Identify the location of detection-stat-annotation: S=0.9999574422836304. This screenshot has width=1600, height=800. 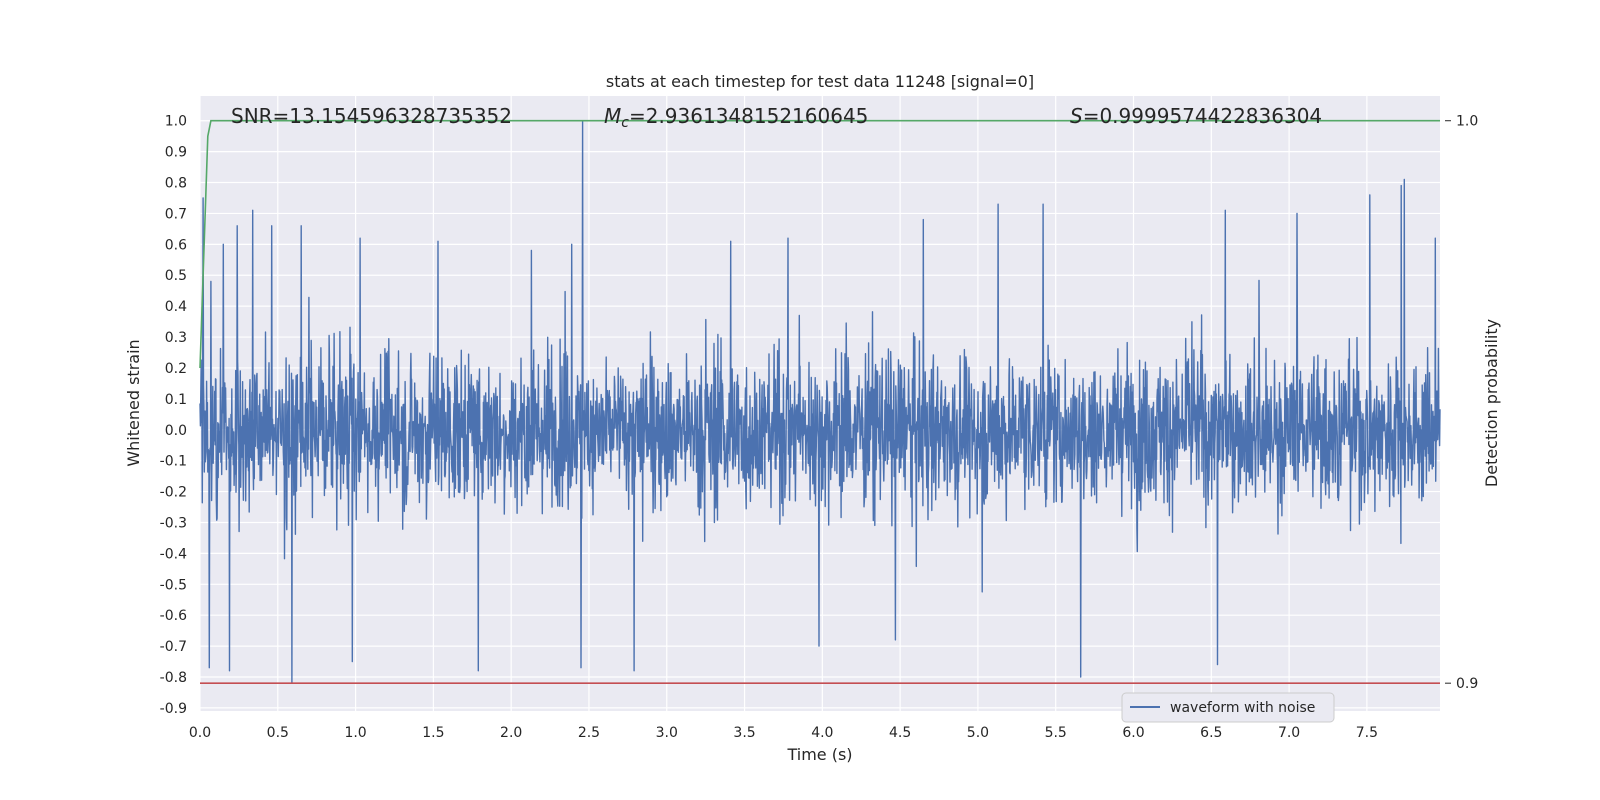
(1196, 116).